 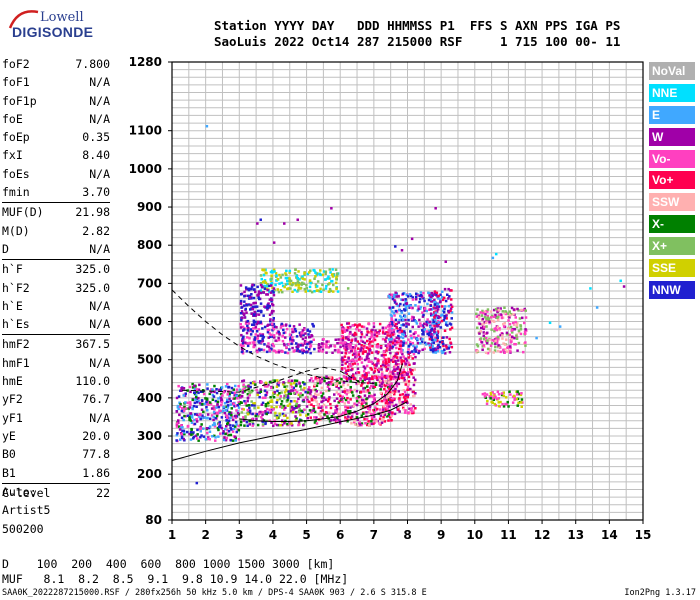 What do you see at coordinates (239, 535) in the screenshot?
I see `x-tick-label: 3` at bounding box center [239, 535].